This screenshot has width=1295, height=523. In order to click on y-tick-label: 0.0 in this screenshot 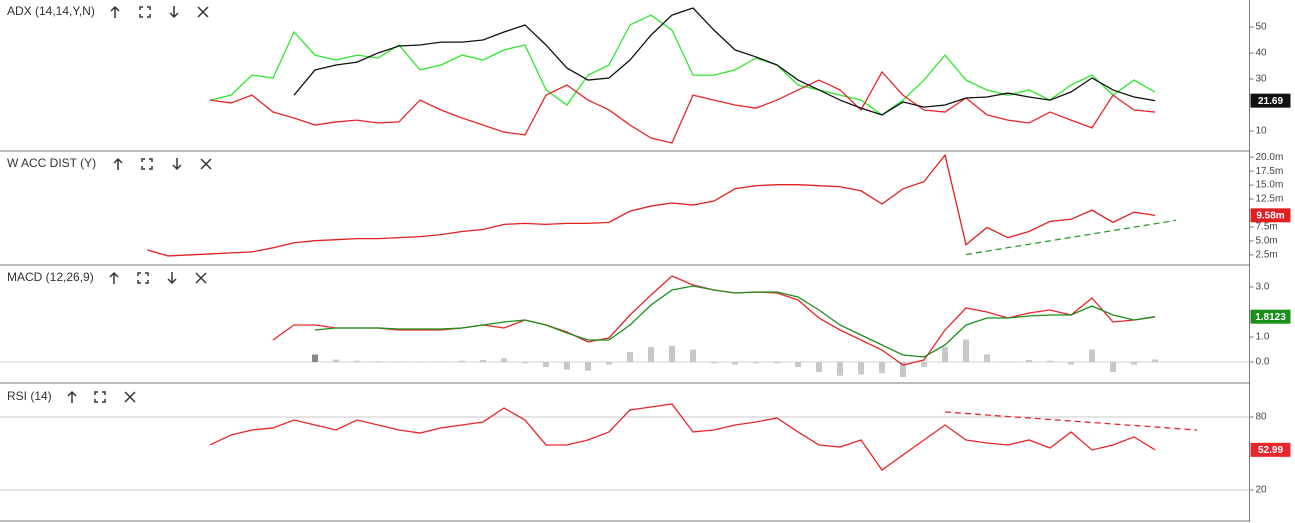, I will do `click(1263, 362)`.